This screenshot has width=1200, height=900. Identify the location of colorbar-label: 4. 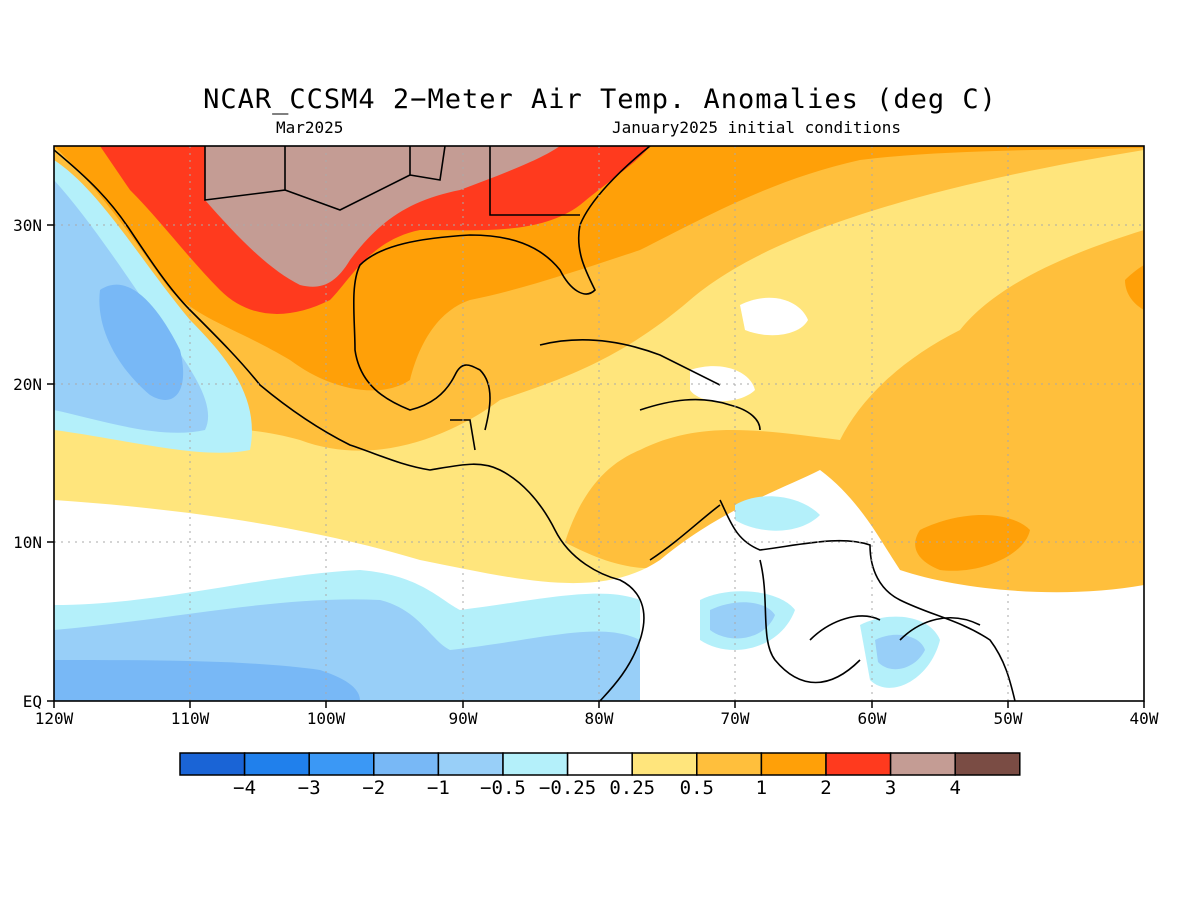
(954, 788).